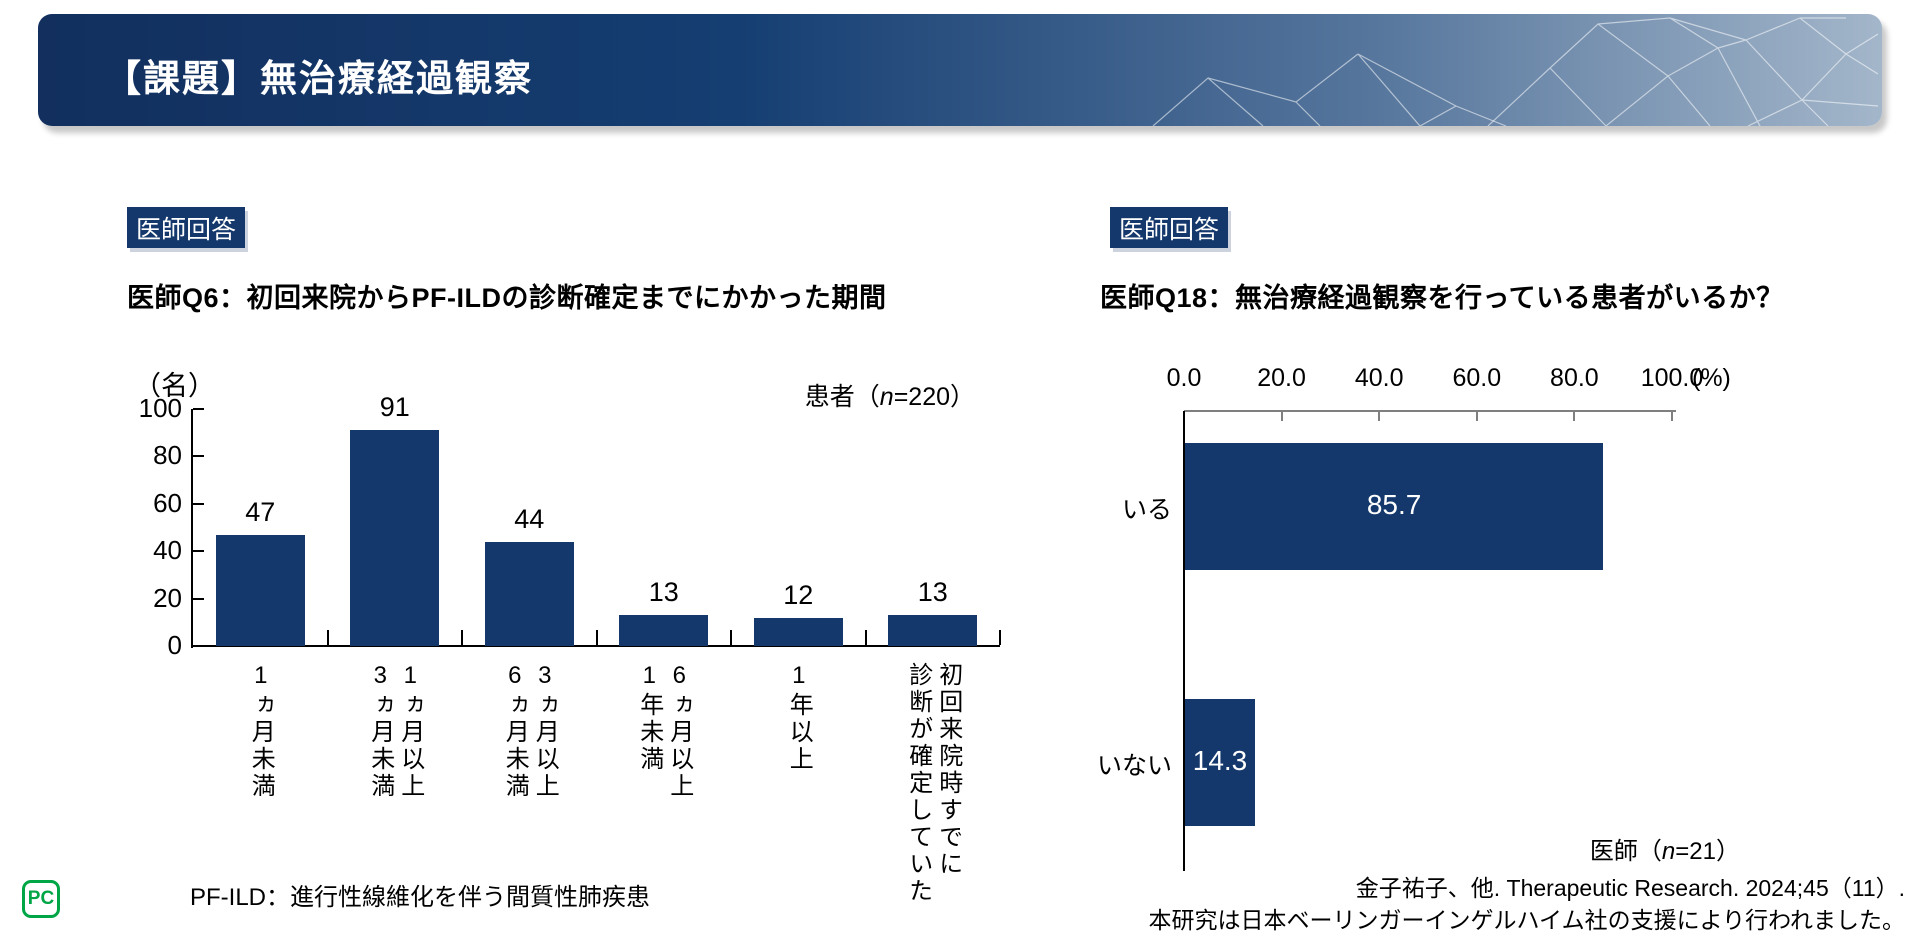 The height and width of the screenshot is (940, 1920). I want to click on right-sample-size-label: 医師（n=21）, so click(1640, 848).